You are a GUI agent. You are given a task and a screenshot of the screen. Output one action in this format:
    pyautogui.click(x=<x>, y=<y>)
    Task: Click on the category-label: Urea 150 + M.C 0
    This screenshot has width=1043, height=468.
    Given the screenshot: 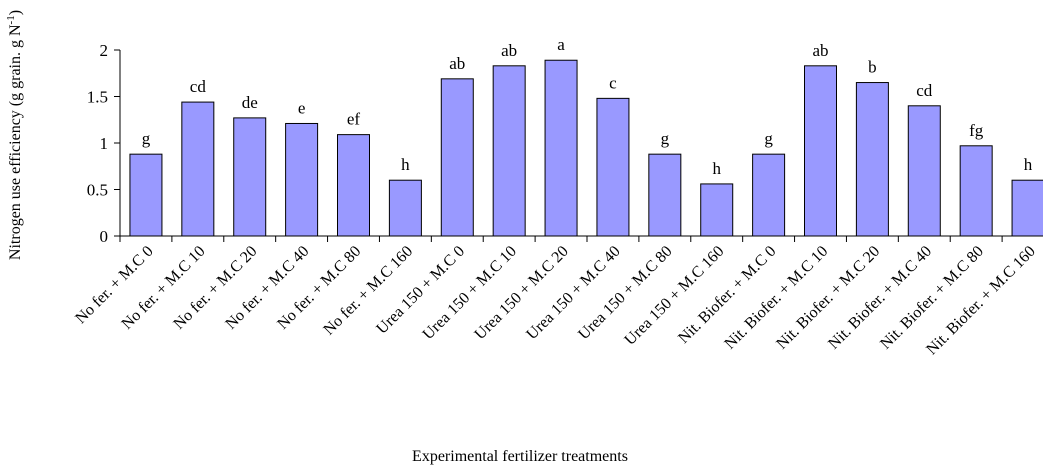 What is the action you would take?
    pyautogui.click(x=420, y=290)
    